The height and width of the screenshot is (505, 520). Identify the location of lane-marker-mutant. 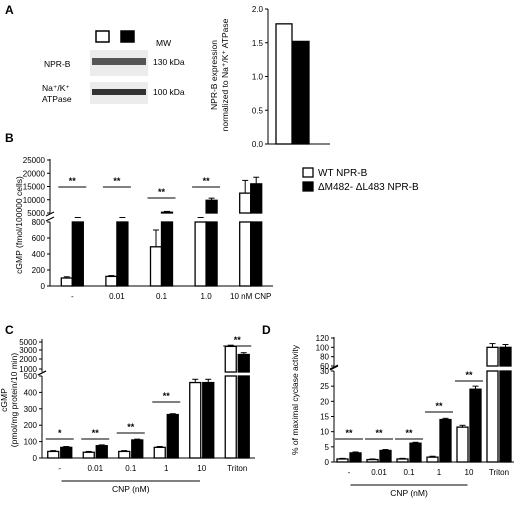
(127, 36).